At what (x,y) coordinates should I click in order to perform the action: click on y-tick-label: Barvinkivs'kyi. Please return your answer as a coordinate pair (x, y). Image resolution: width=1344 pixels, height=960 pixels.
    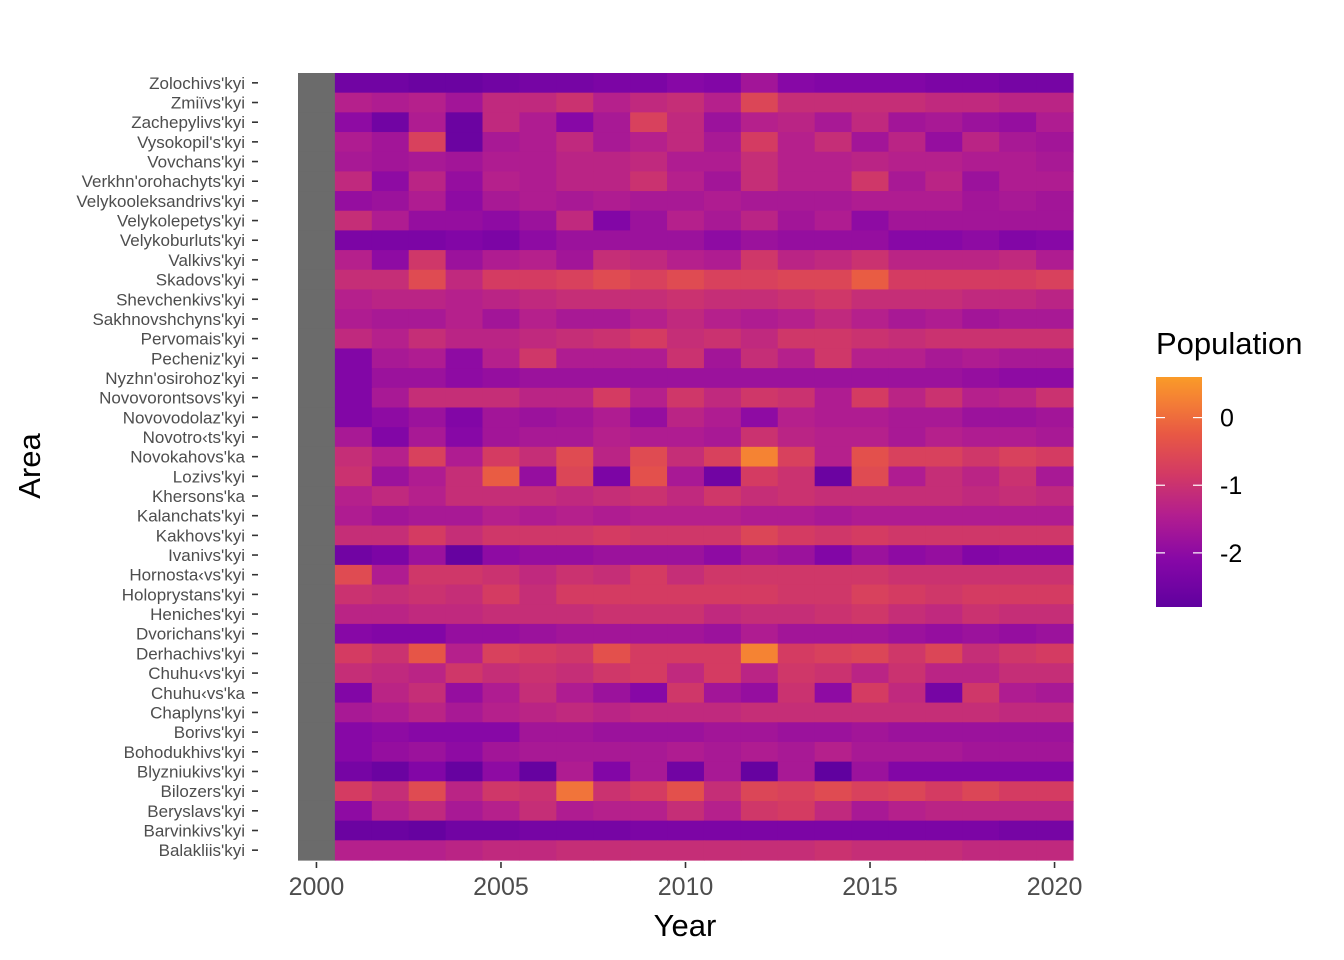
    Looking at the image, I should click on (195, 830).